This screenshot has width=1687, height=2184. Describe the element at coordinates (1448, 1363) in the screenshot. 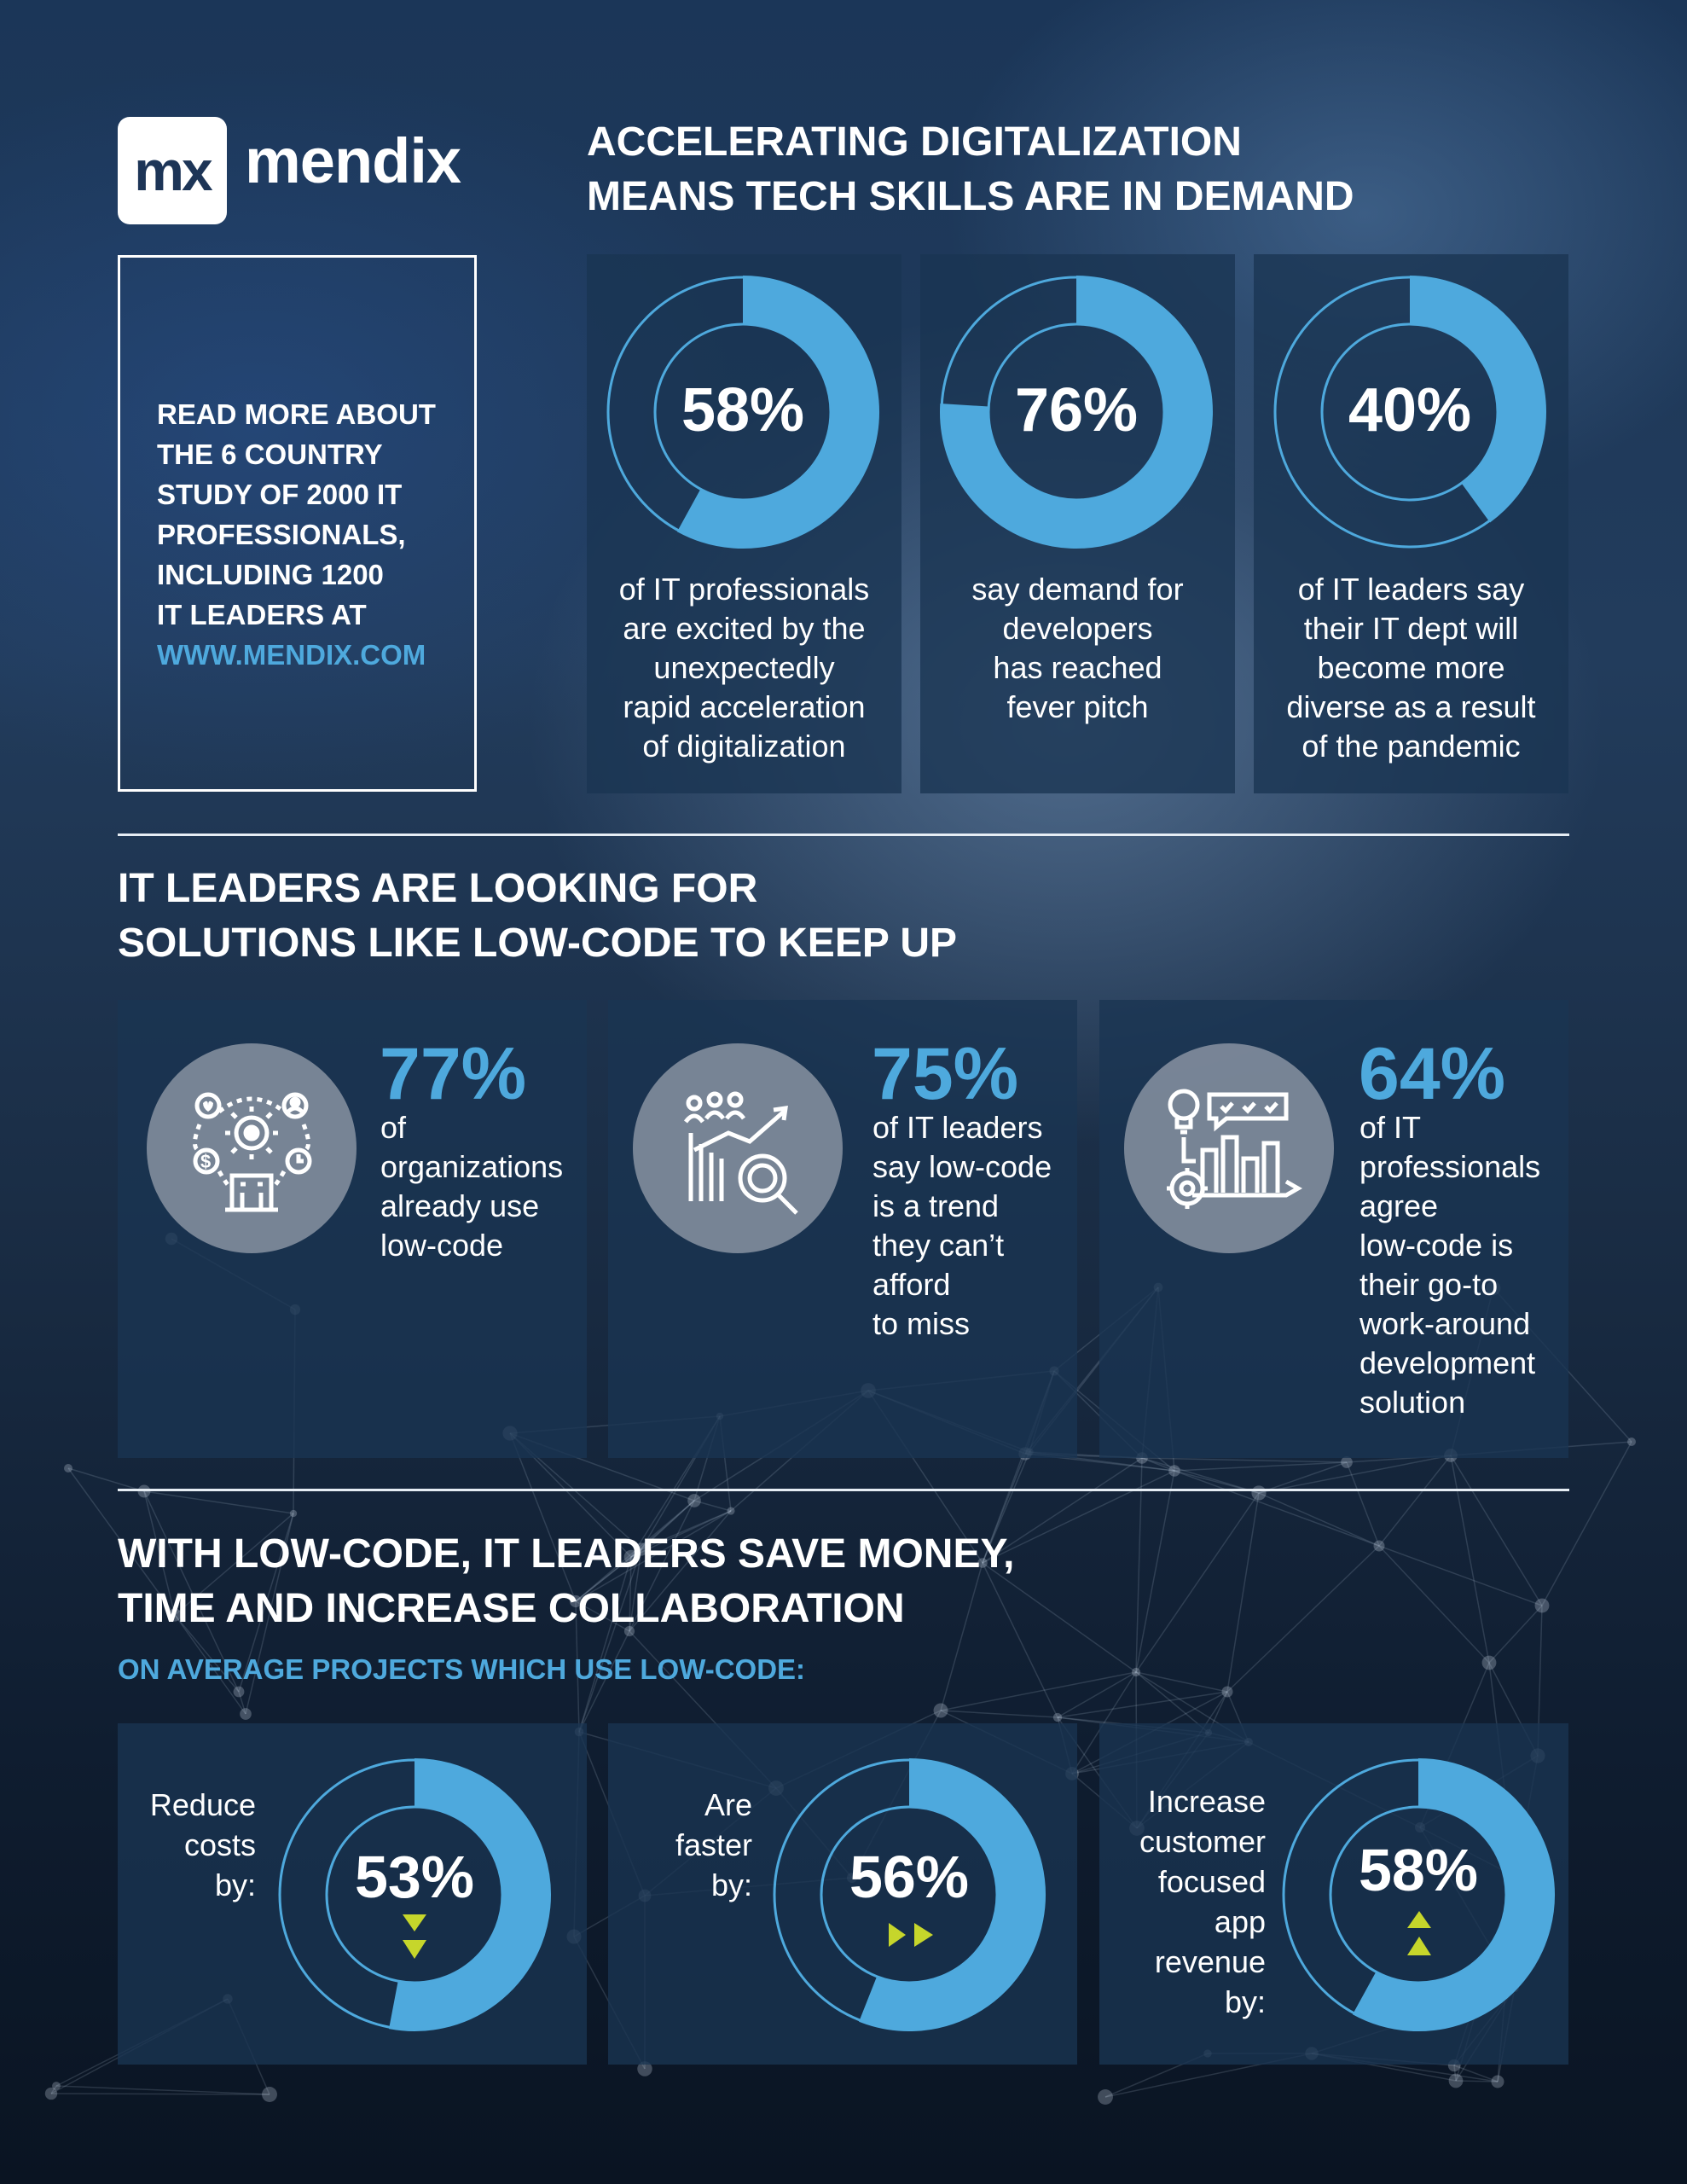

I see `description-line: development` at that location.